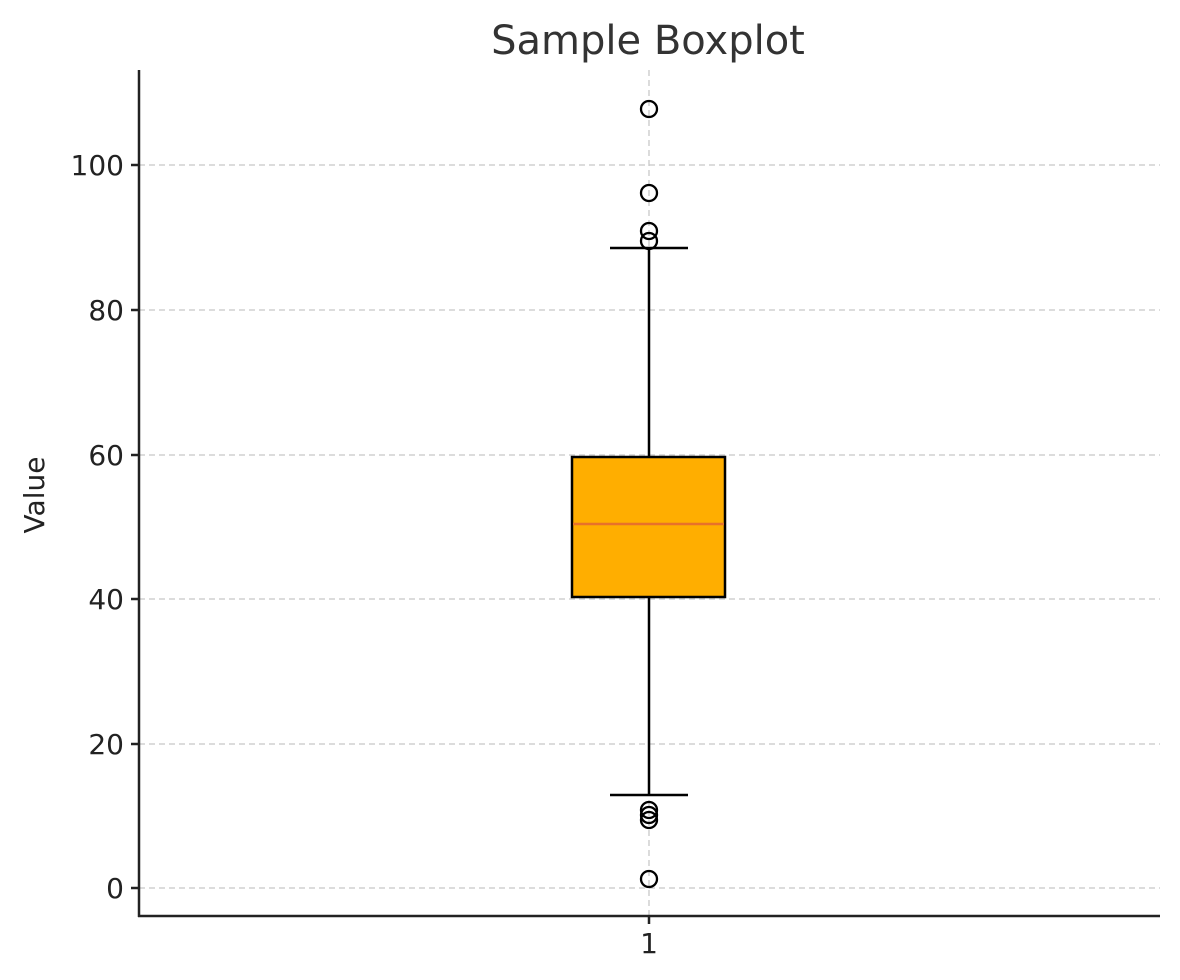  I want to click on chart-title: Sample Boxplot, so click(648, 41).